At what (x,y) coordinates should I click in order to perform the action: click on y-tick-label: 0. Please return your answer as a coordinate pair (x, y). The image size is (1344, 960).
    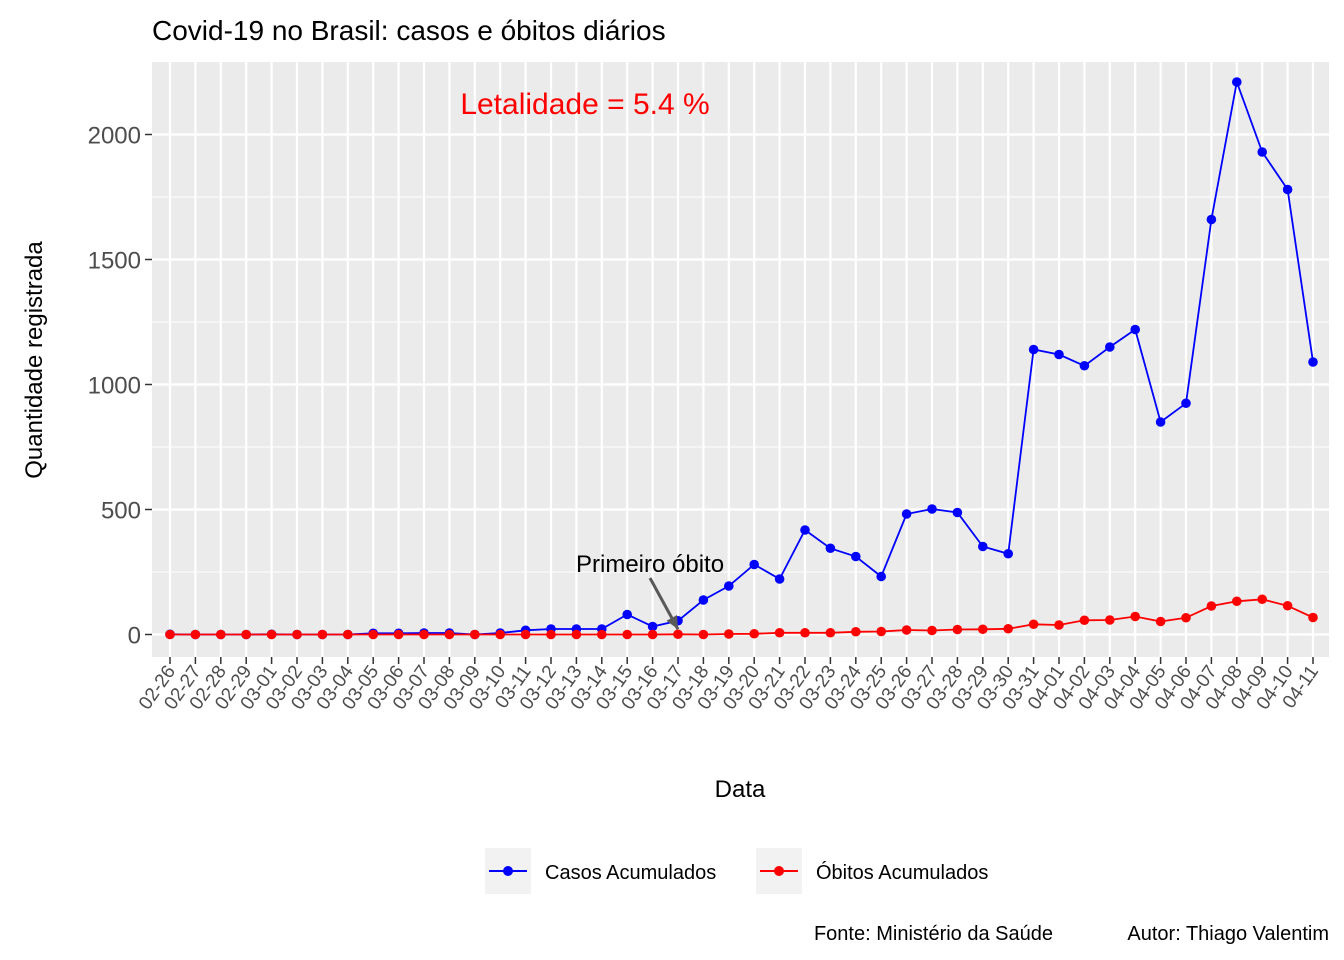
    Looking at the image, I should click on (134, 636).